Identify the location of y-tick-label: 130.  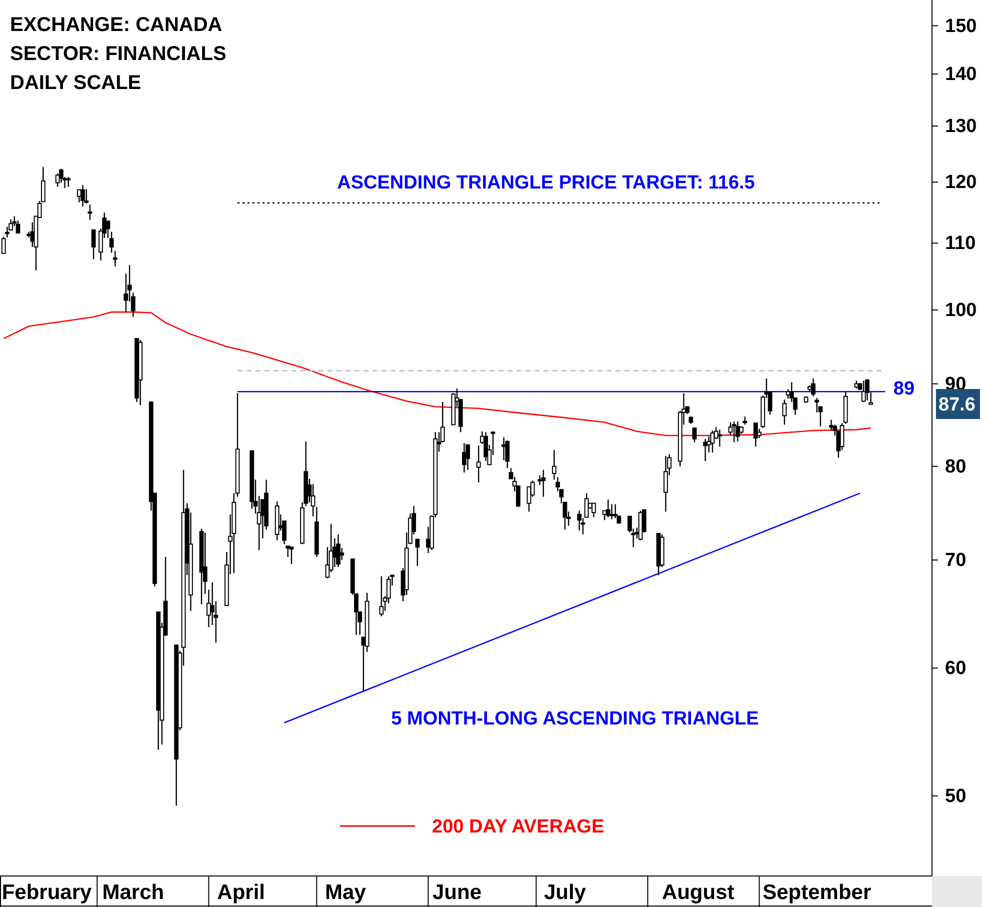
(961, 127).